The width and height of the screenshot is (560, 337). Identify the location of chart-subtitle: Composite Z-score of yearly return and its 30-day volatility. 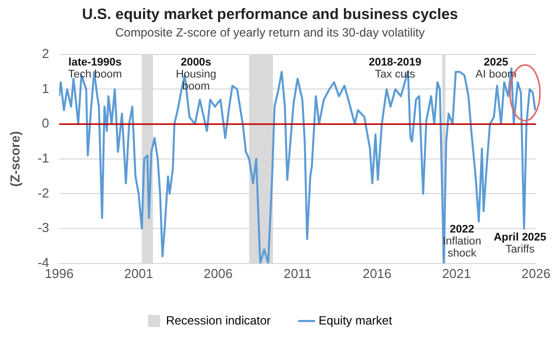
(270, 33).